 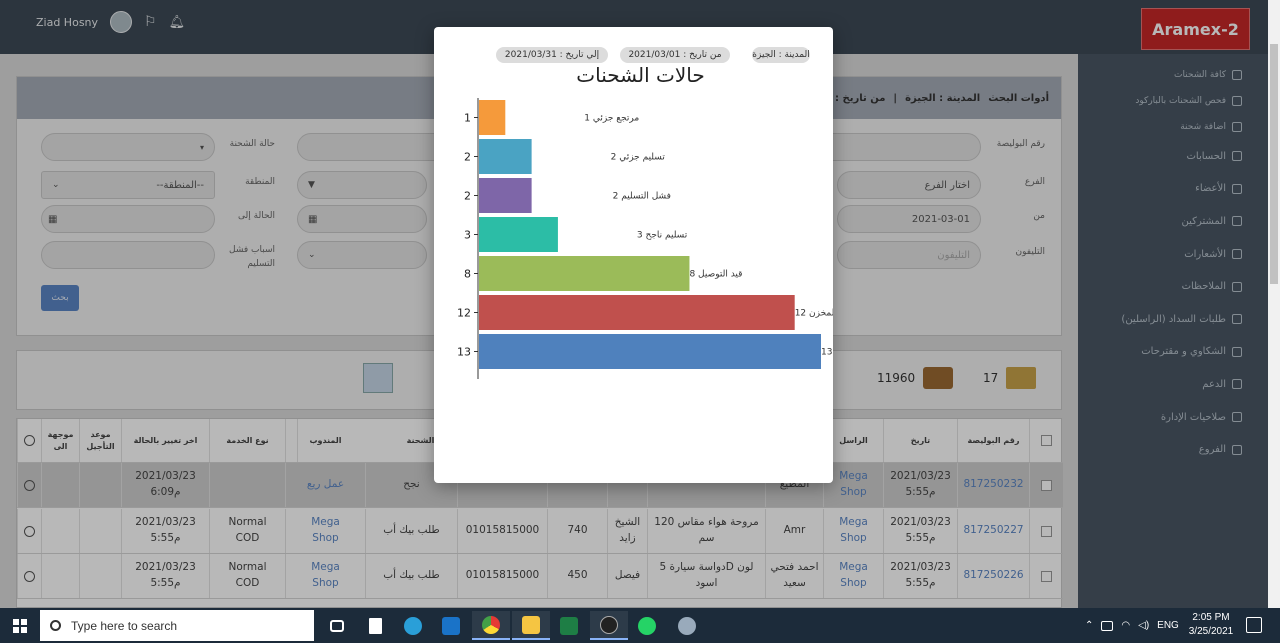 What do you see at coordinates (1173, 319) in the screenshot?
I see `sidebar-item: طلبات السداد (الراسلين)` at bounding box center [1173, 319].